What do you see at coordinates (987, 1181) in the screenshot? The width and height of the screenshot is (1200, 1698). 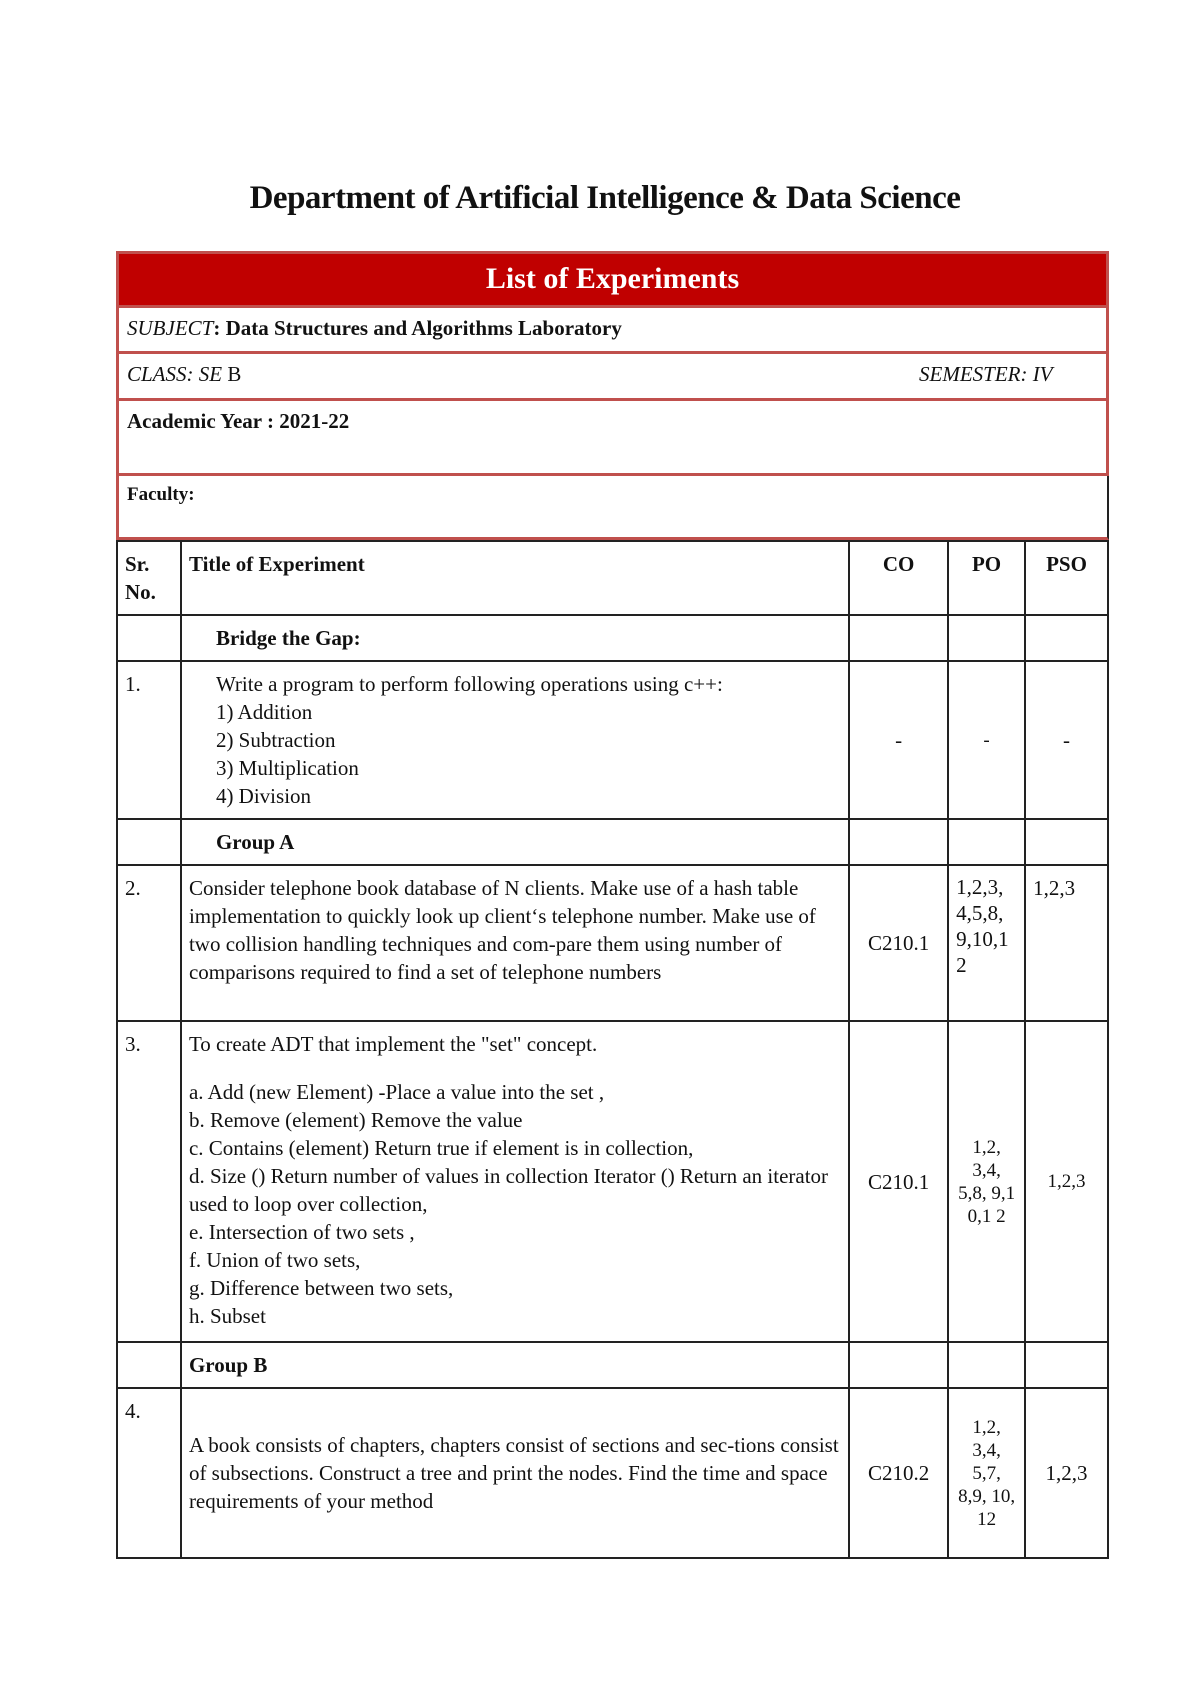 I see `po-value: 1,2, 3,4, 5,8, 9,1 0,1 2` at bounding box center [987, 1181].